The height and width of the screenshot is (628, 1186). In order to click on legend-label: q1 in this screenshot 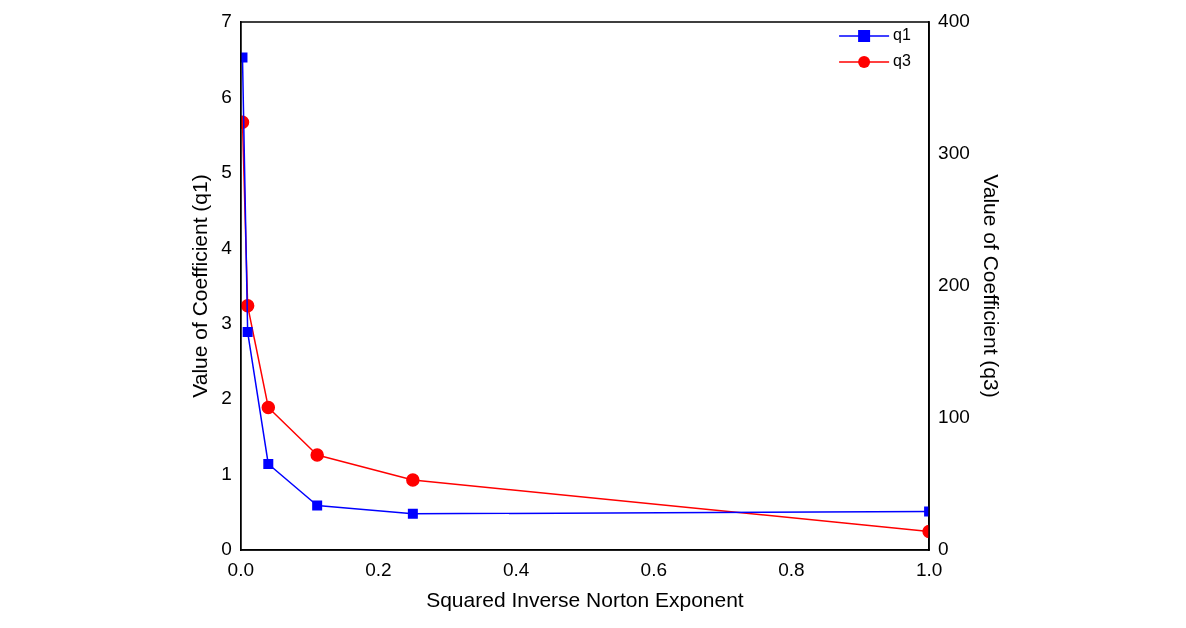, I will do `click(902, 35)`.